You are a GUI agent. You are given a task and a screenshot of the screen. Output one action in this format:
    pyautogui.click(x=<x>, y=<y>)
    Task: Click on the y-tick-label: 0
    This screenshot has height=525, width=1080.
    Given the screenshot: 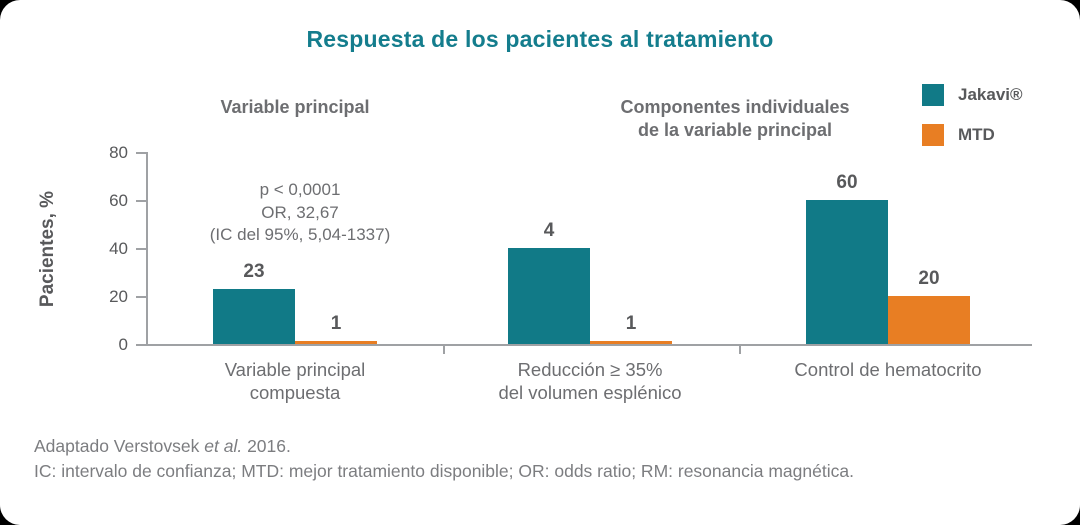 What is the action you would take?
    pyautogui.click(x=123, y=344)
    